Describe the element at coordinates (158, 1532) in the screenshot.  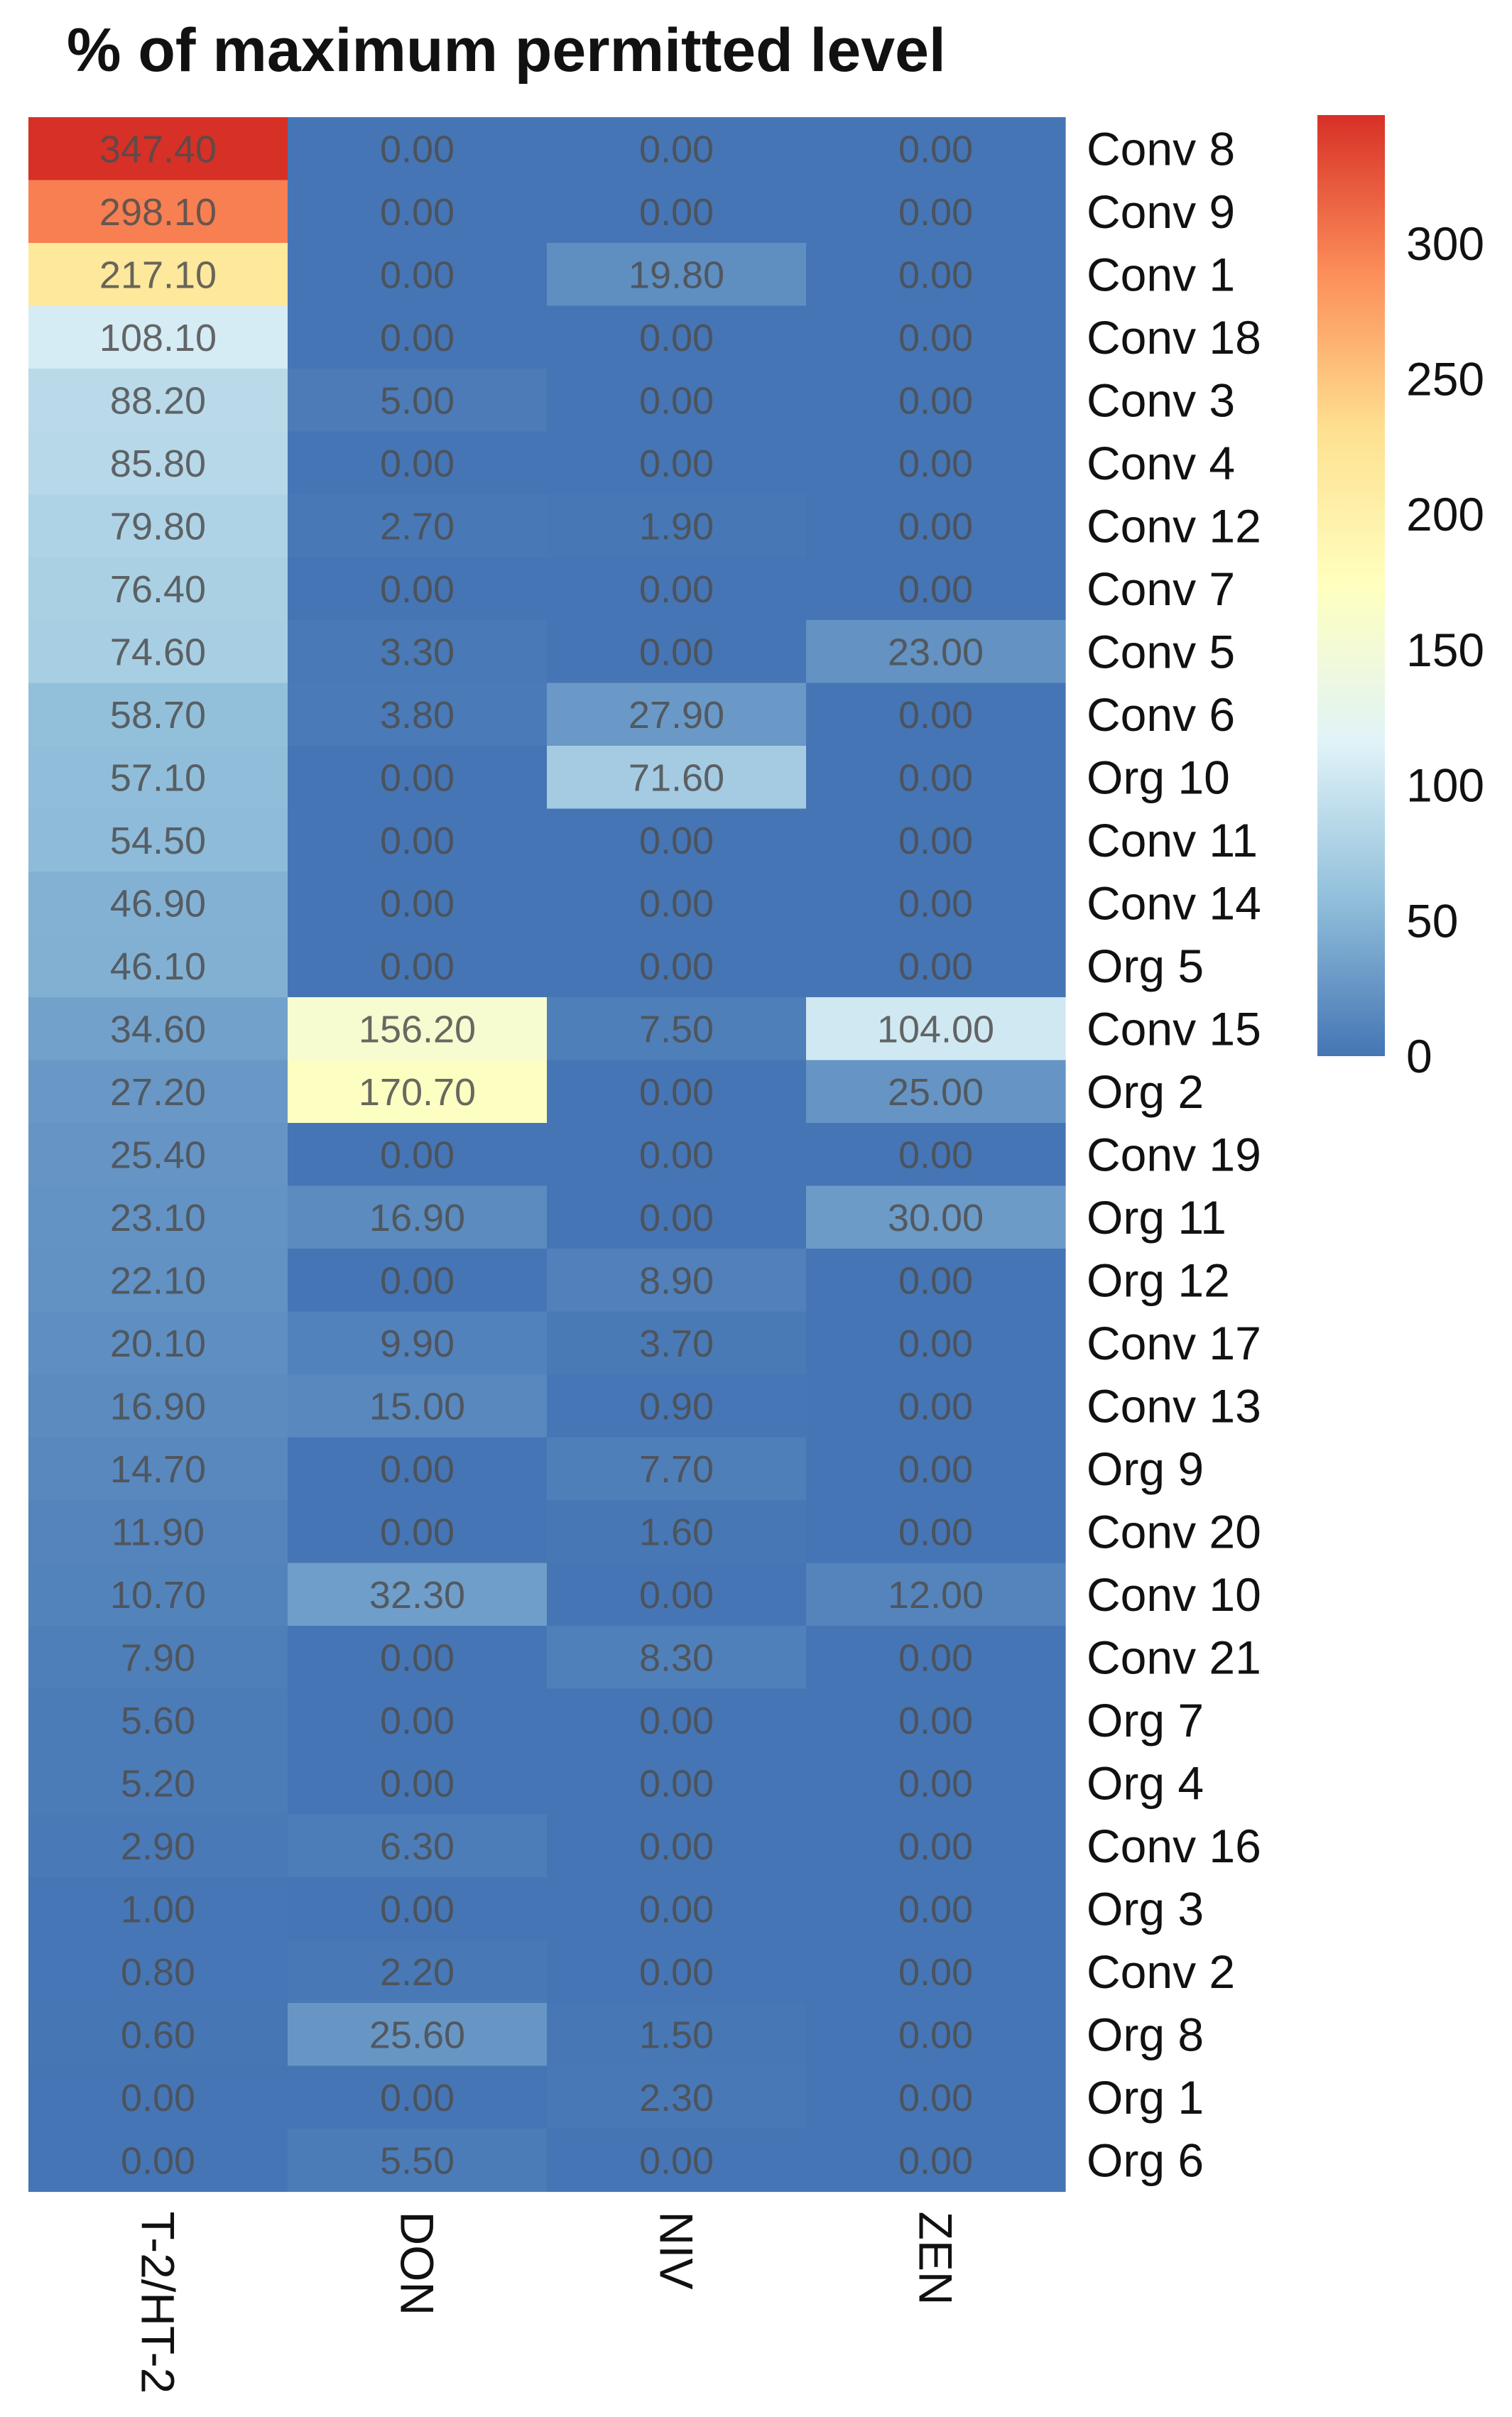
I see `cell-value-label: 11.90` at that location.